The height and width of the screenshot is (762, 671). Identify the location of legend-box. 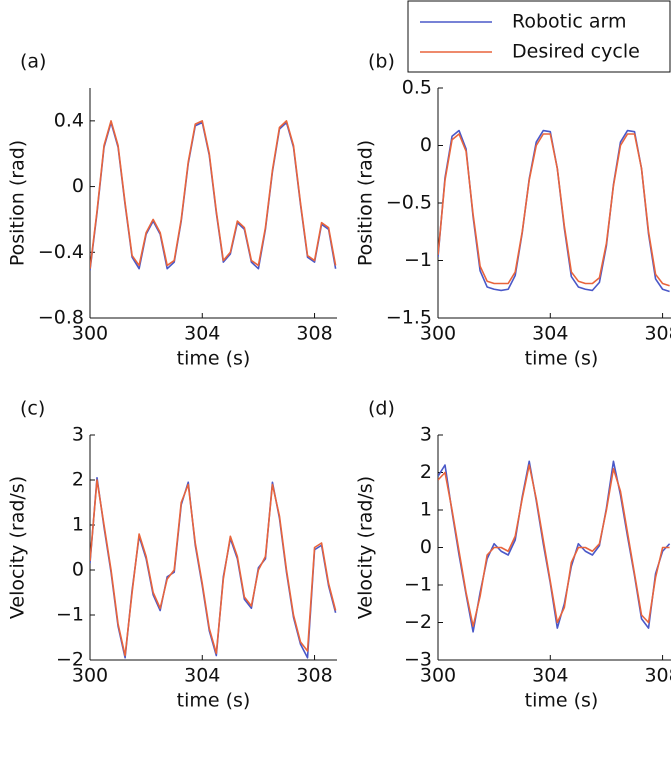
(539, 36).